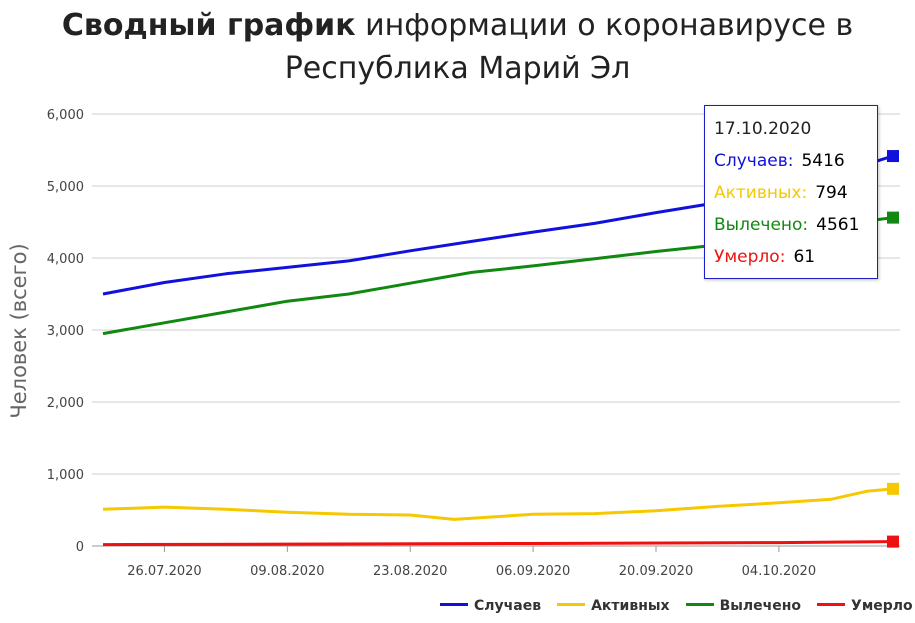 This screenshot has width=915, height=623. What do you see at coordinates (533, 571) in the screenshot?
I see `x-tick-label: 06.09.2020` at bounding box center [533, 571].